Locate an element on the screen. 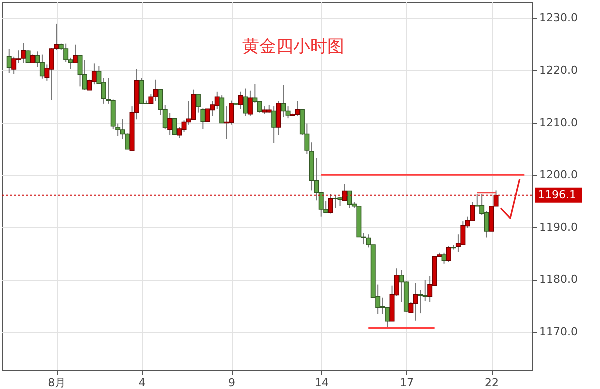 The height and width of the screenshot is (389, 600). x-tick-label: 22 is located at coordinates (492, 382).